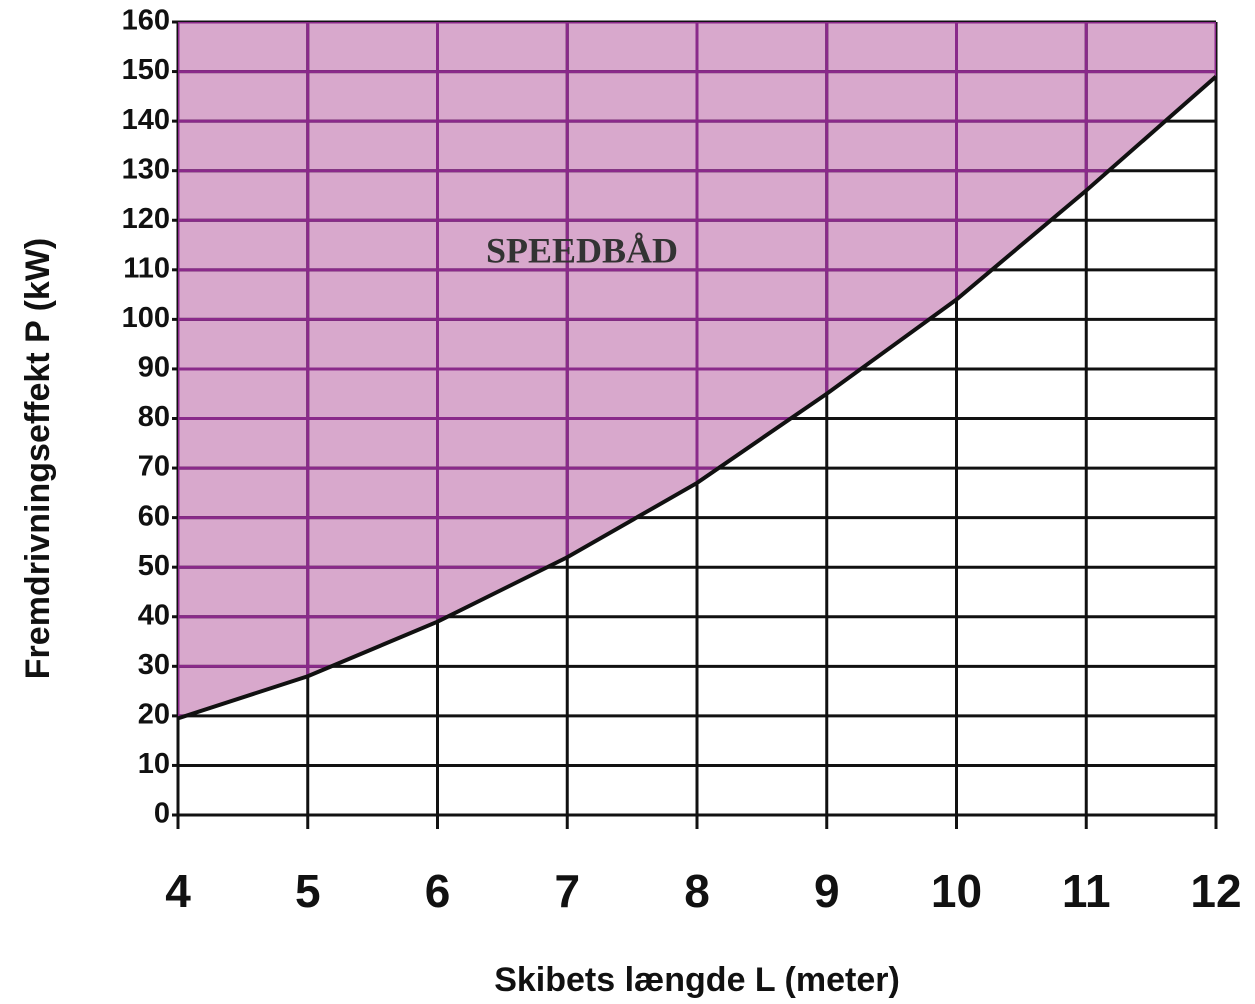 This screenshot has width=1255, height=1004. Describe the element at coordinates (154, 615) in the screenshot. I see `y-tick-label: 40` at that location.